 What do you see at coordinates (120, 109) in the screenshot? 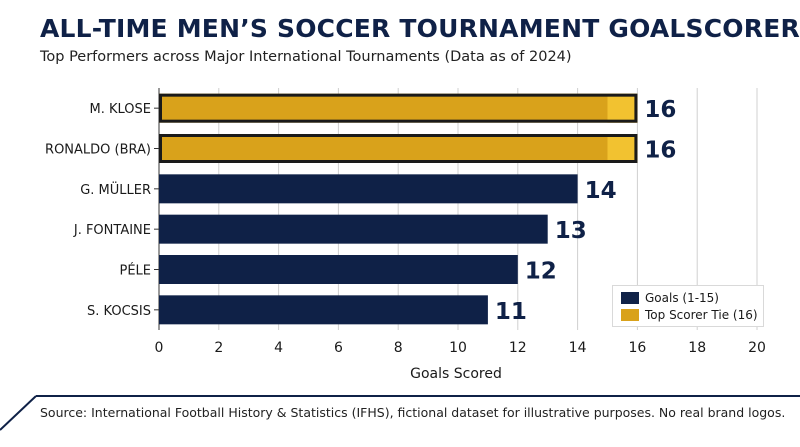
I see `category-label-0: M. KLOSE` at bounding box center [120, 109].